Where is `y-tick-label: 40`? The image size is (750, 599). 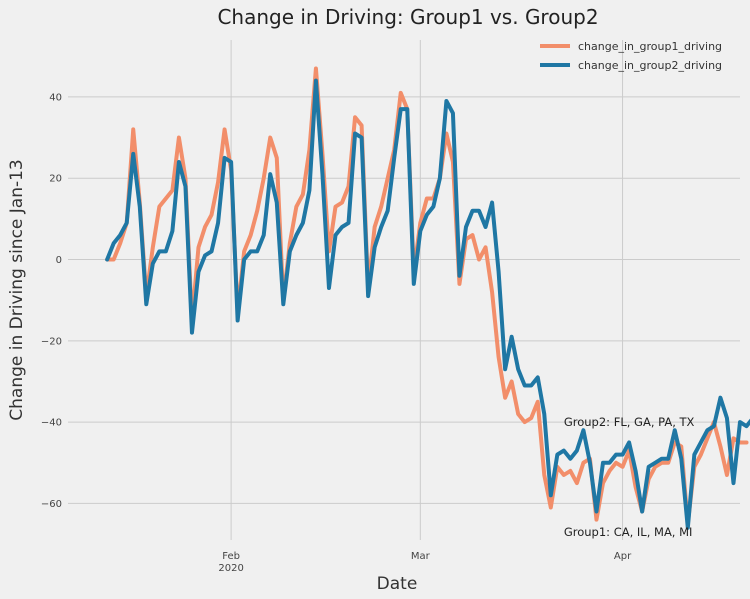 y-tick-label: 40 is located at coordinates (55, 97).